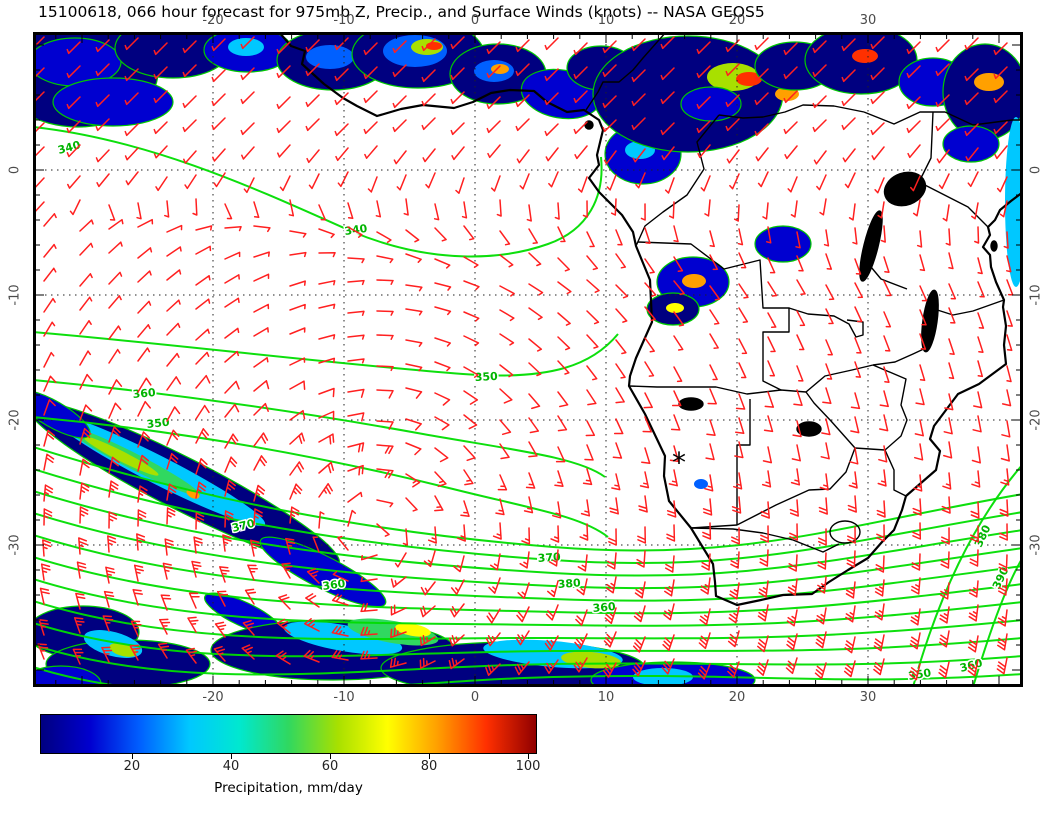 Image resolution: width=1056 pixels, height=816 pixels. What do you see at coordinates (528, 766) in the screenshot?
I see `colorbar-tick-number: 100` at bounding box center [528, 766].